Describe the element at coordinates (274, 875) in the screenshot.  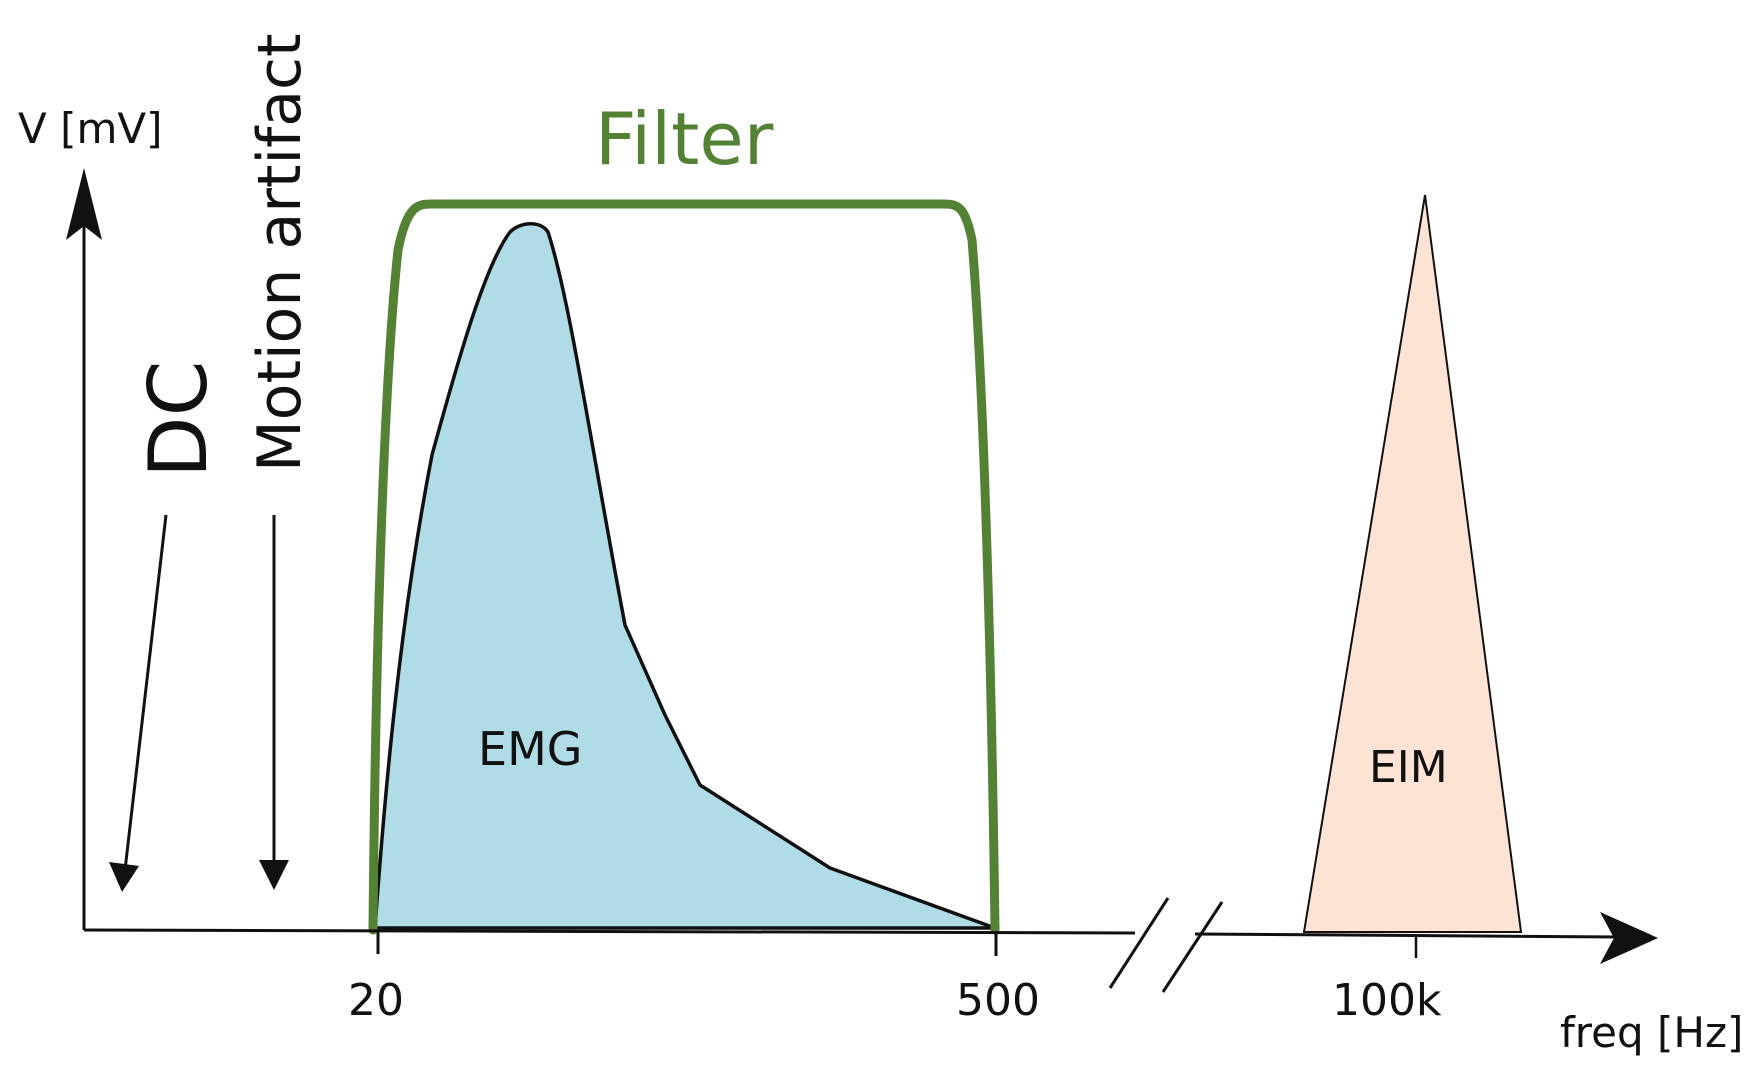
I see `motion-arrow-head` at that location.